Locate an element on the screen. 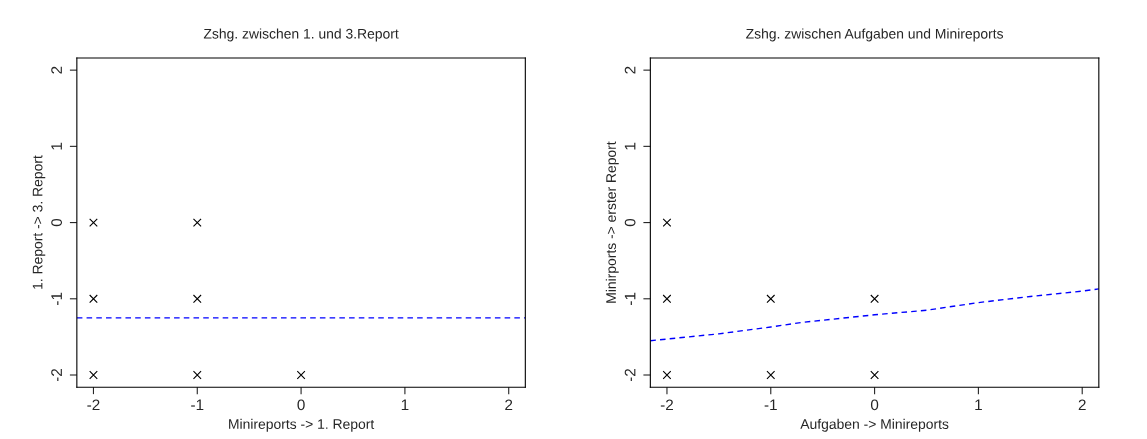 This screenshot has width=1147, height=439. y-axis-title: Minirports -> erster Report is located at coordinates (612, 222).